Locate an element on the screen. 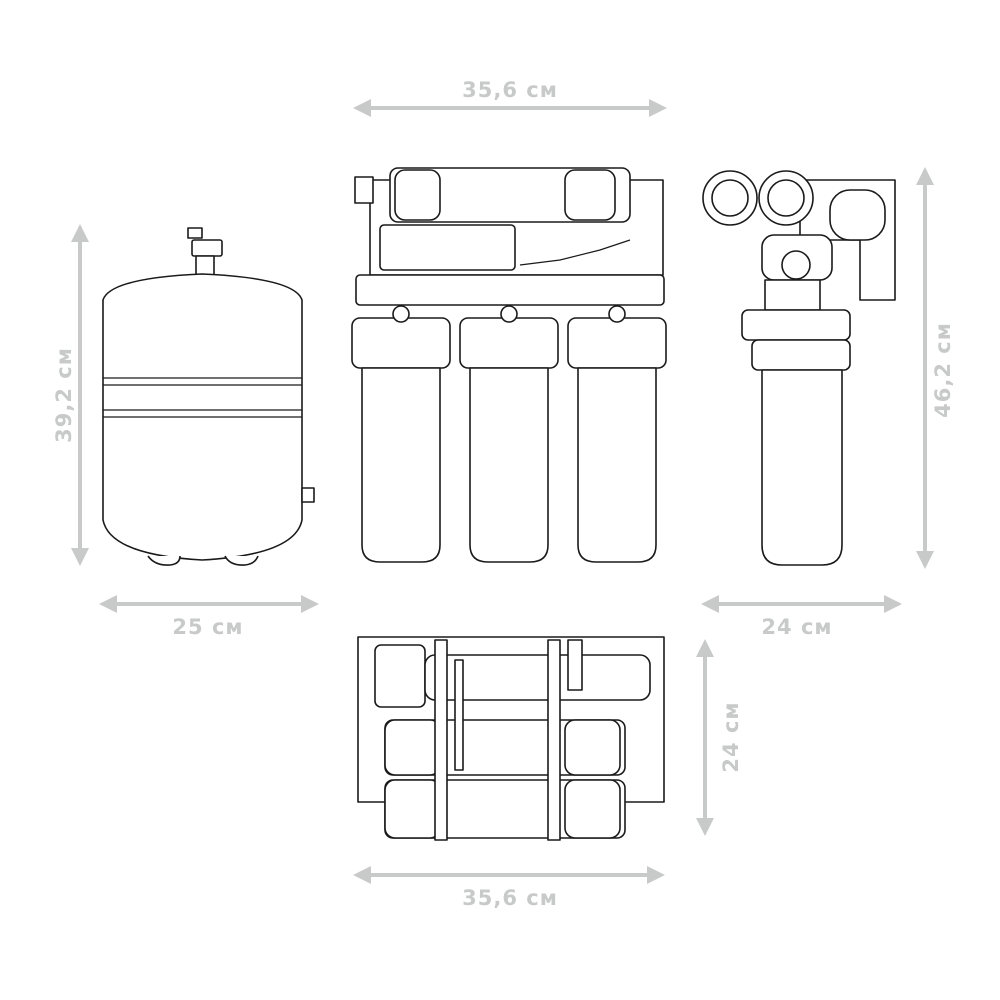 The height and width of the screenshot is (1000, 1000). dimension-tank-height: 39,2 см is located at coordinates (70, 395).